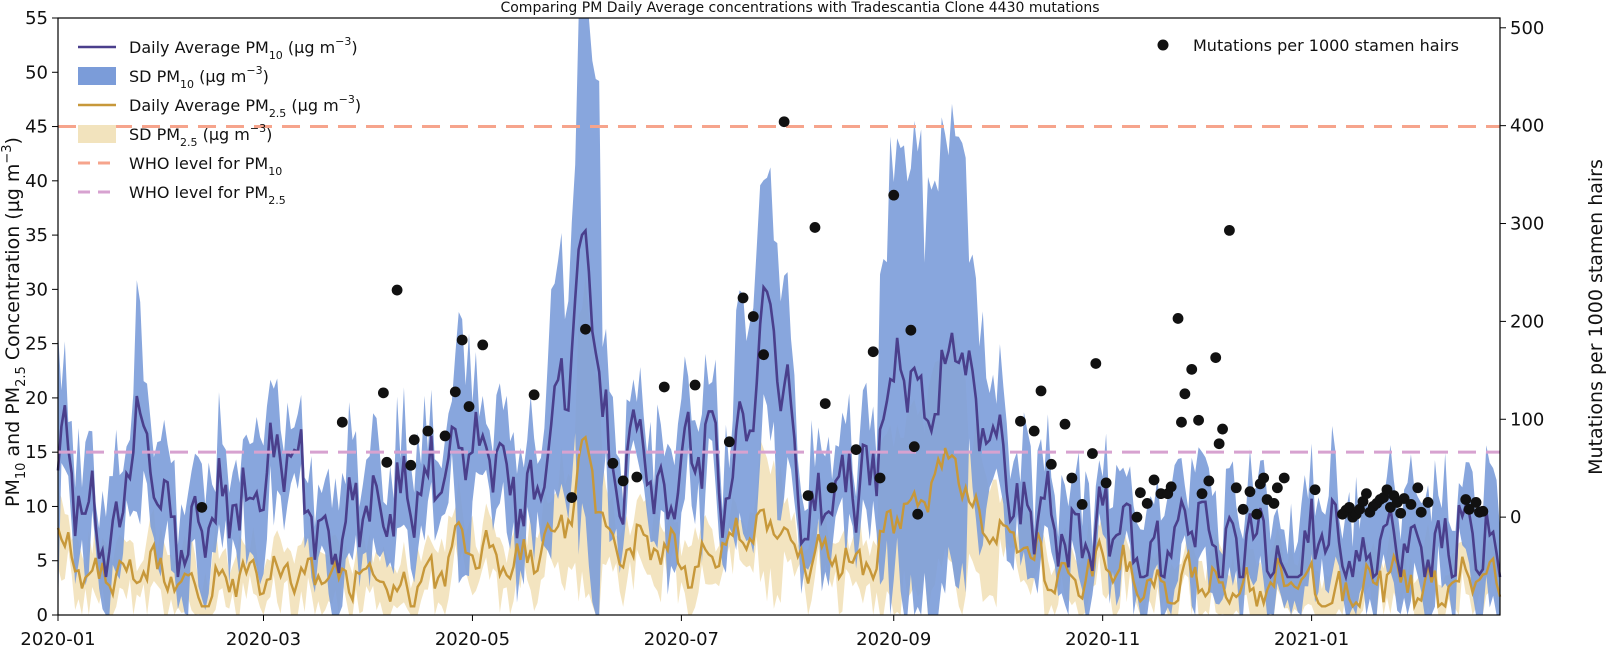 The width and height of the screenshot is (1615, 658). I want to click on legend-label-end-pm25_avg: ), so click(358, 105).